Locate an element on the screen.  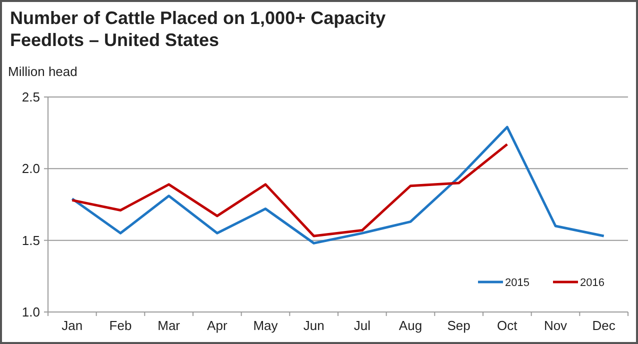
x-tick-label: Oct is located at coordinates (507, 325).